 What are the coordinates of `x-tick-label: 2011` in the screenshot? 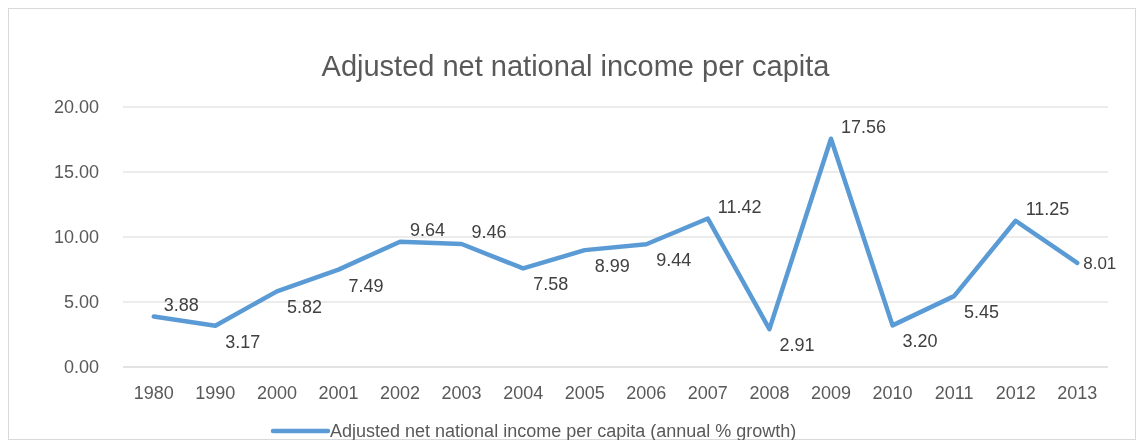 It's located at (954, 393).